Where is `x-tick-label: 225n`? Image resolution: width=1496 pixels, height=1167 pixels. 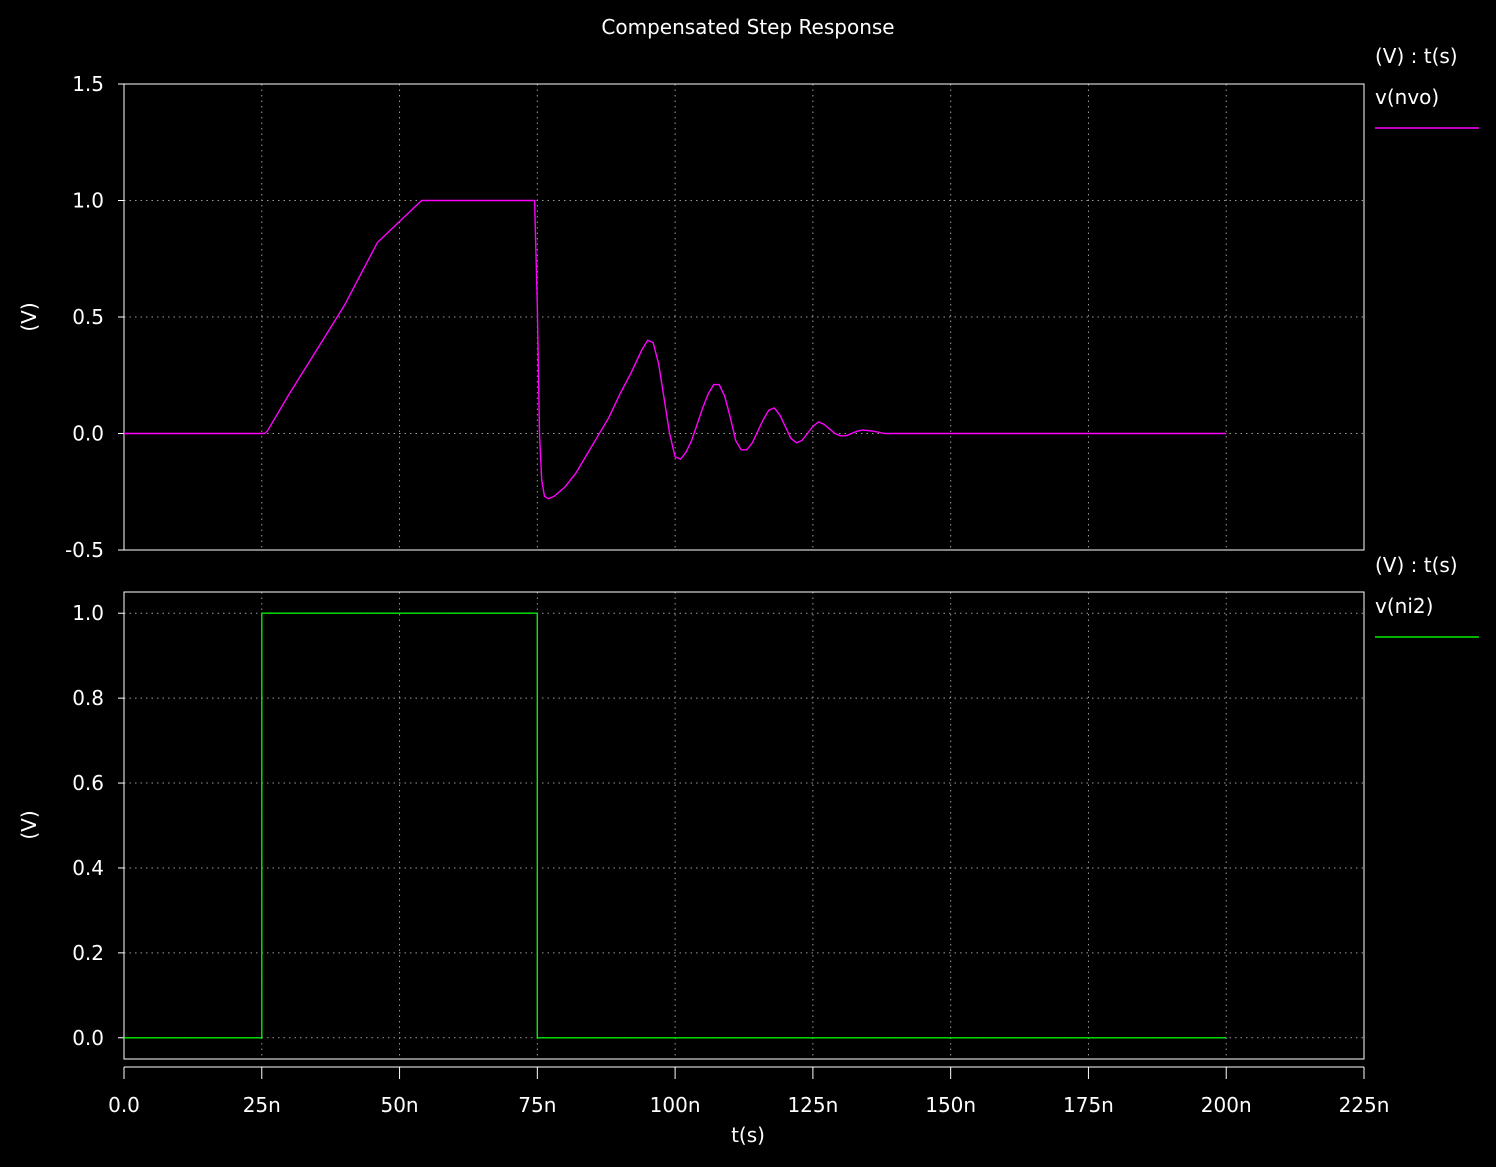 x-tick-label: 225n is located at coordinates (1364, 1105).